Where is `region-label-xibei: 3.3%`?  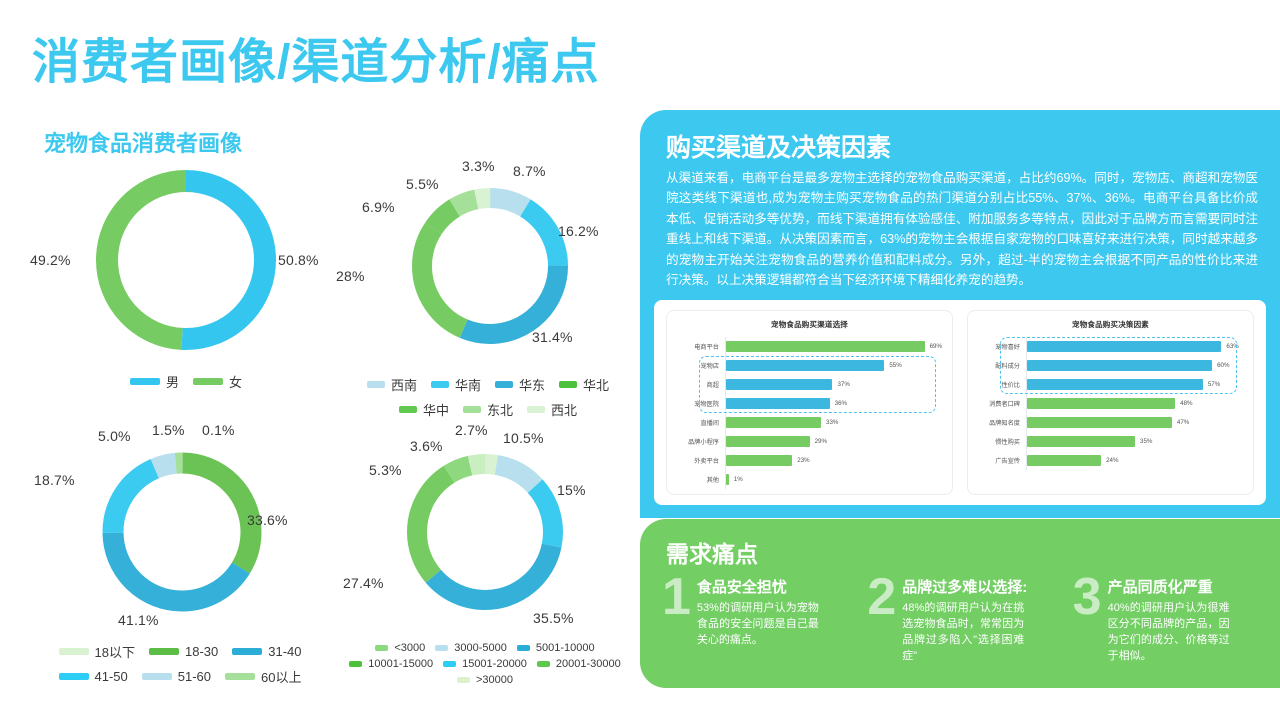
region-label-xibei: 3.3% is located at coordinates (478, 166).